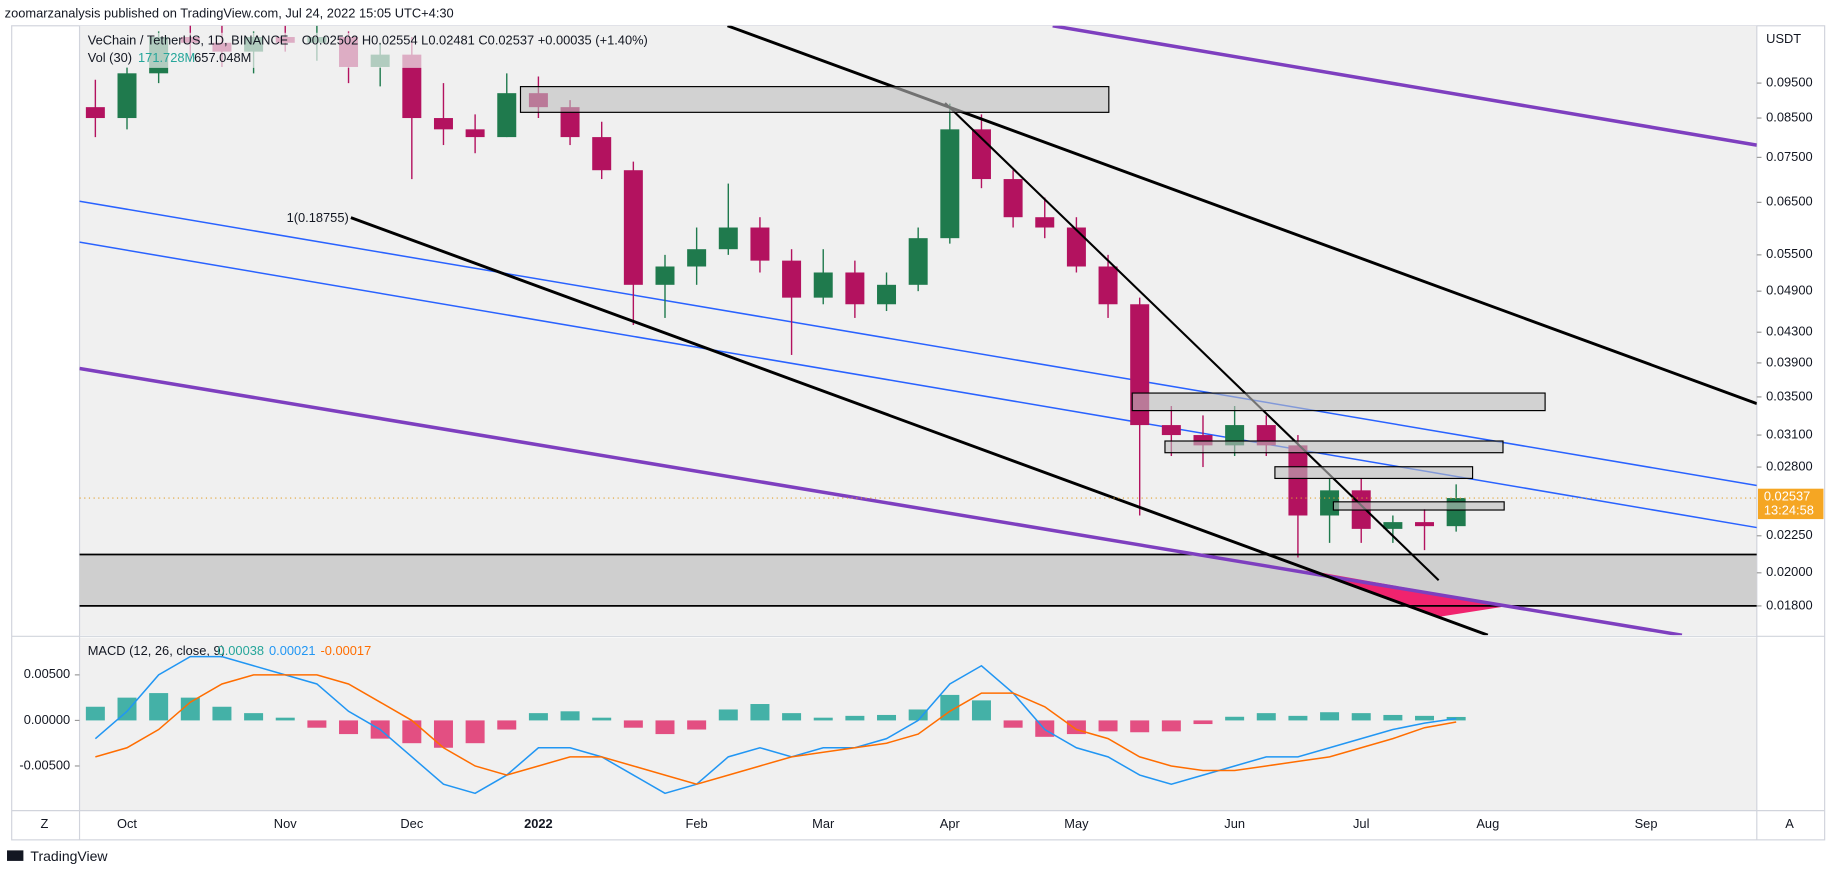 This screenshot has height=875, width=1834. I want to click on y-tick-label: 0.00500, so click(47, 673).